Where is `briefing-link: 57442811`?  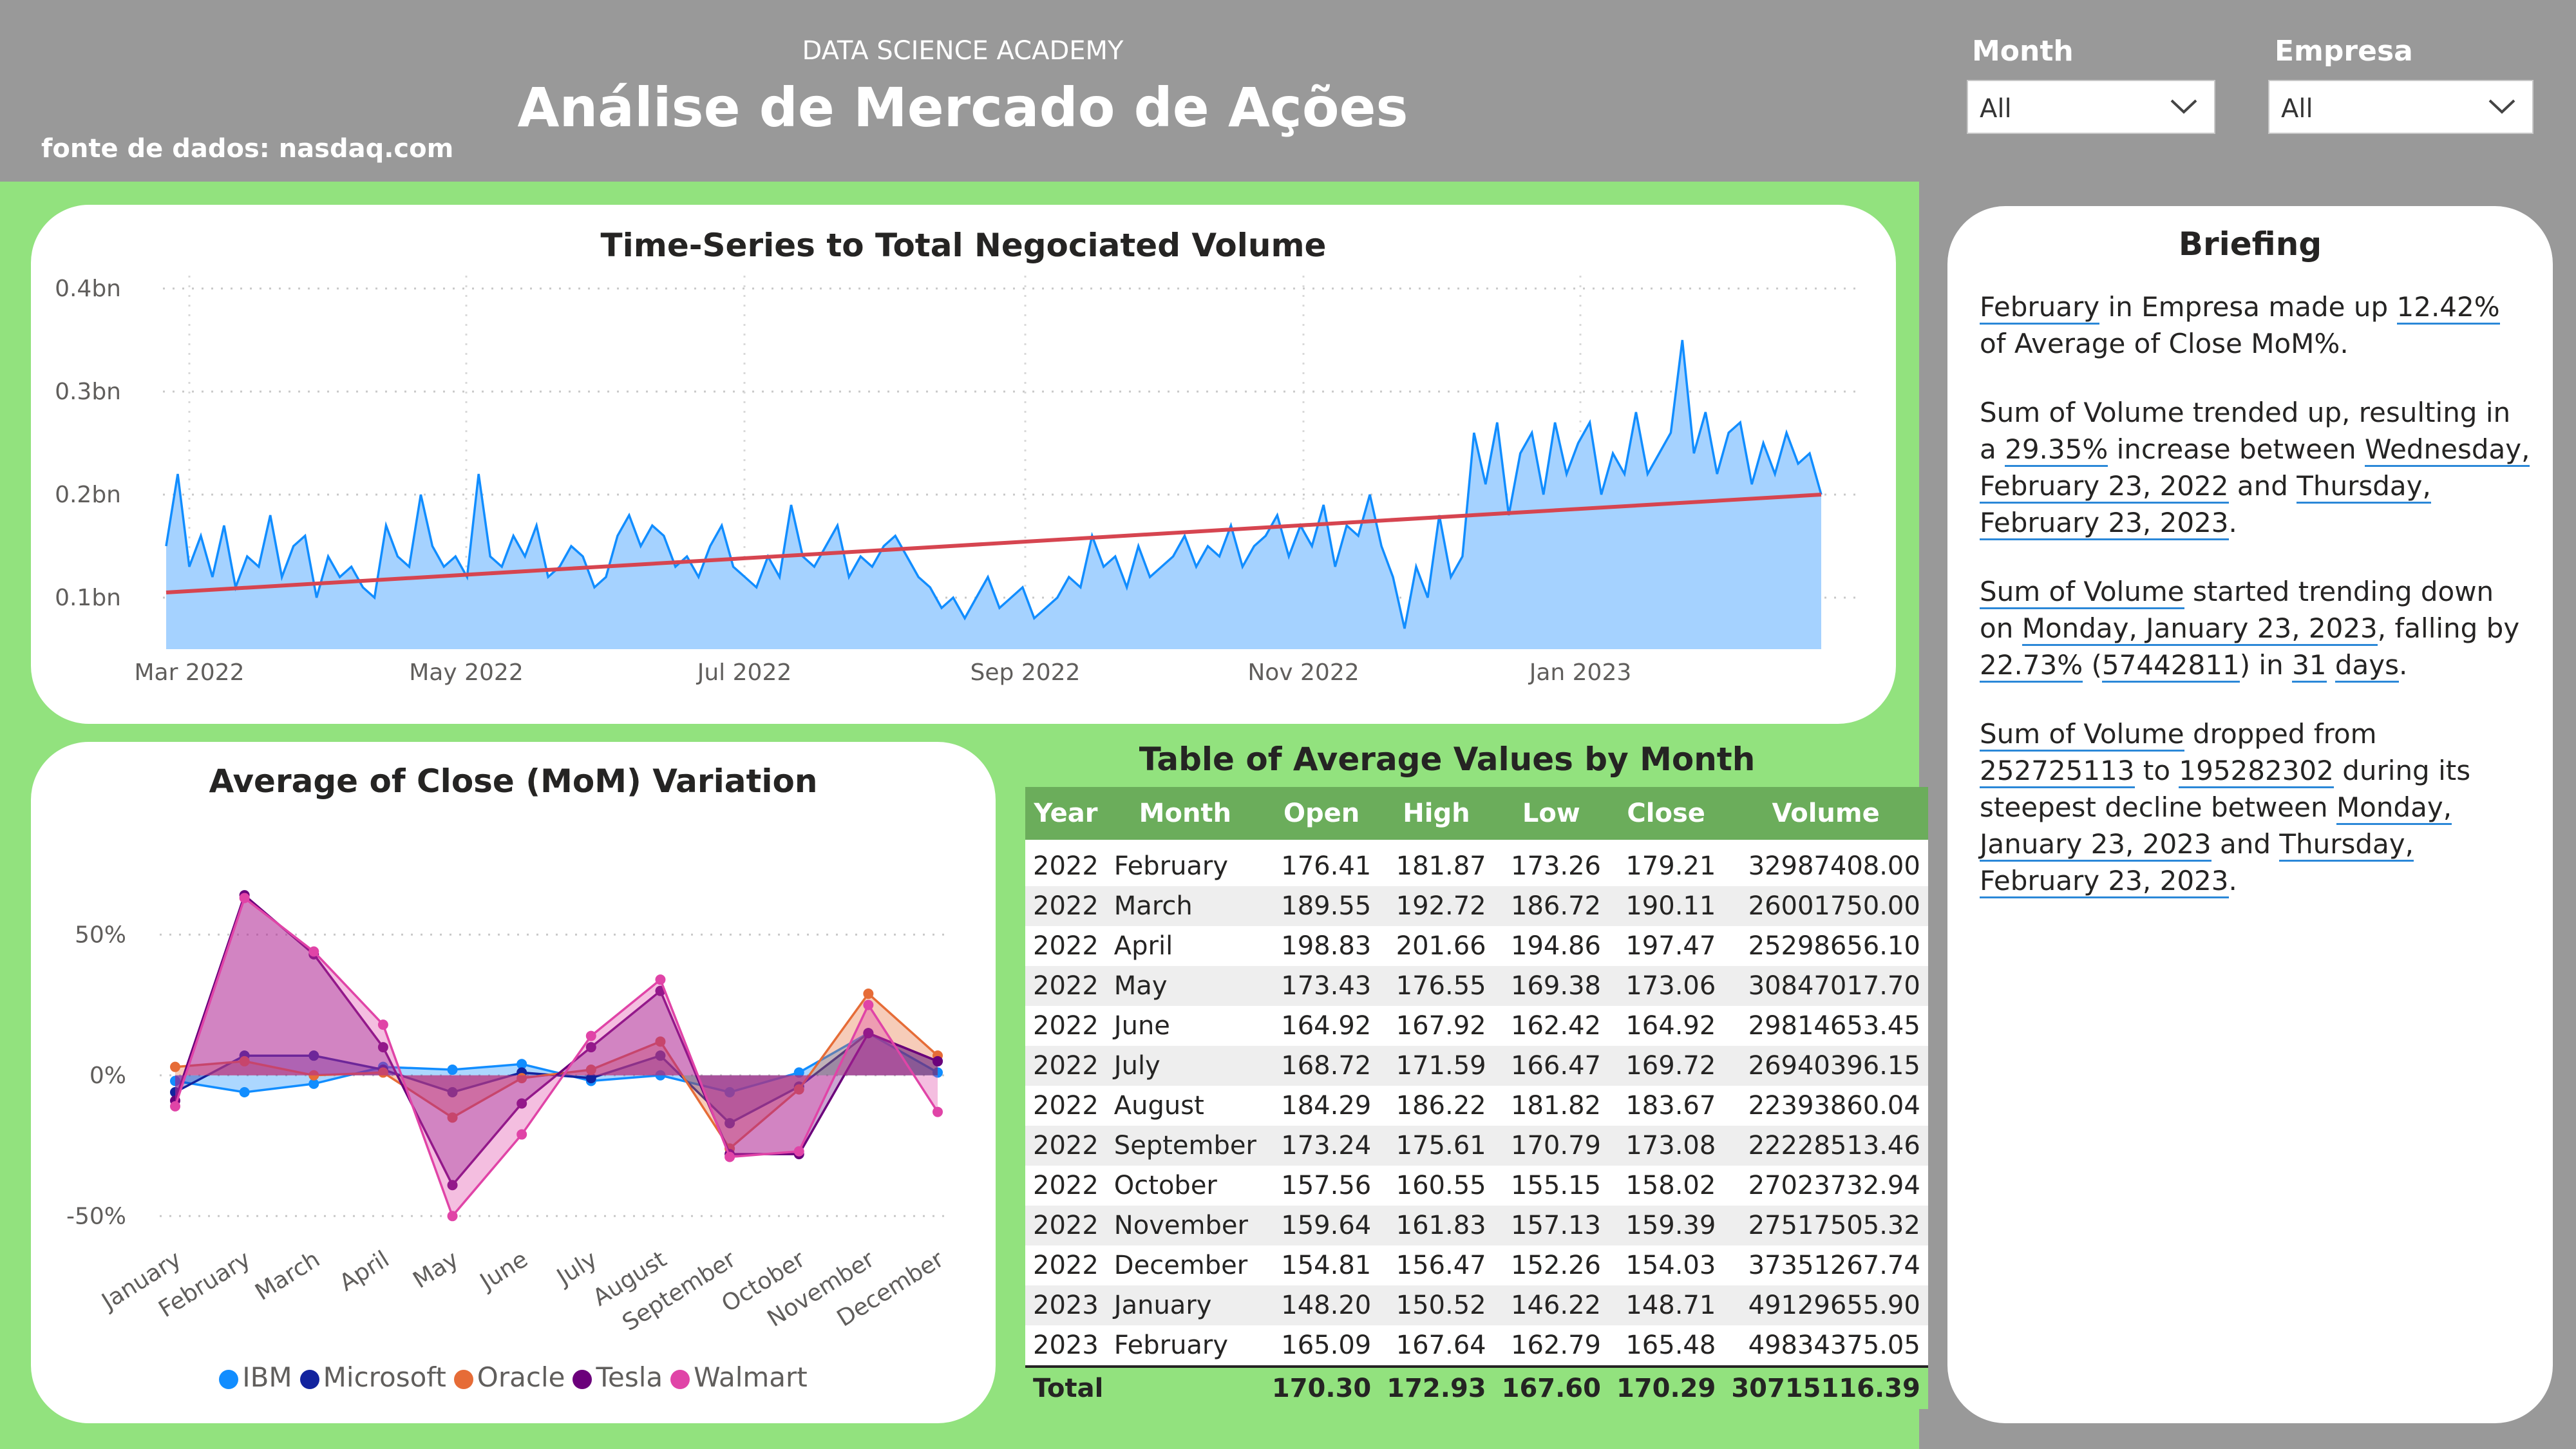
briefing-link: 57442811 is located at coordinates (2170, 666).